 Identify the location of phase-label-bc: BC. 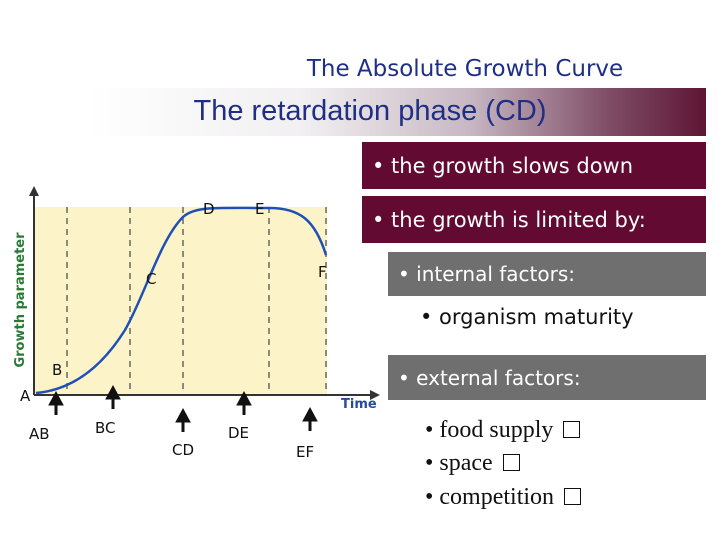
(105, 428).